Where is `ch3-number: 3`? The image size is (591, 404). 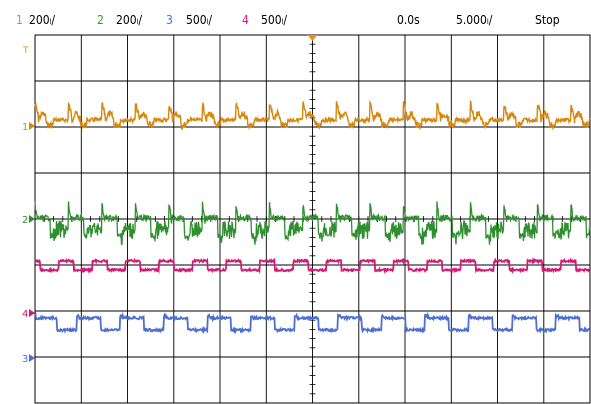
ch3-number: 3 is located at coordinates (169, 20).